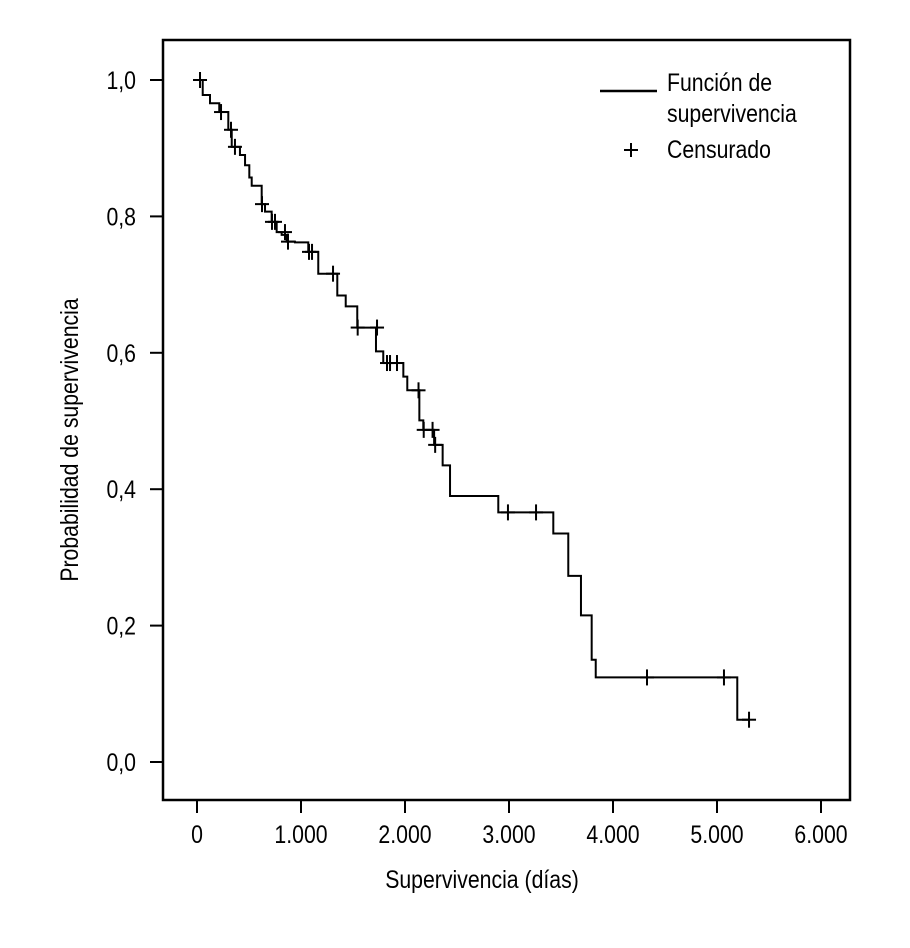 This screenshot has height=948, width=910. What do you see at coordinates (508, 834) in the screenshot?
I see `x-tick-label: 3.000` at bounding box center [508, 834].